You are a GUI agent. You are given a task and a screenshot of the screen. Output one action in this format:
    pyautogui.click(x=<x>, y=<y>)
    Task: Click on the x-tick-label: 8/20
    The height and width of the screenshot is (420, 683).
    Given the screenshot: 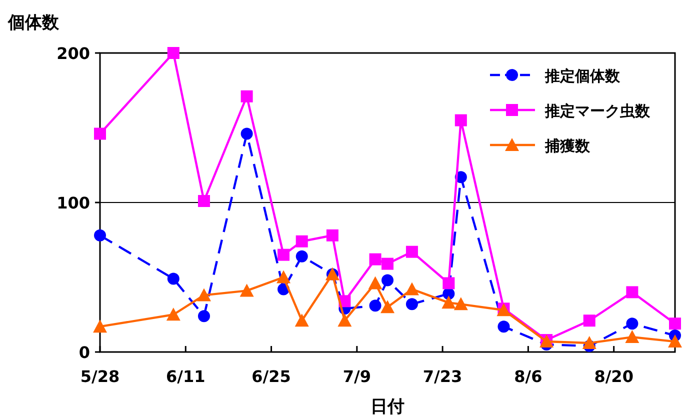 What is the action you would take?
    pyautogui.click(x=614, y=376)
    